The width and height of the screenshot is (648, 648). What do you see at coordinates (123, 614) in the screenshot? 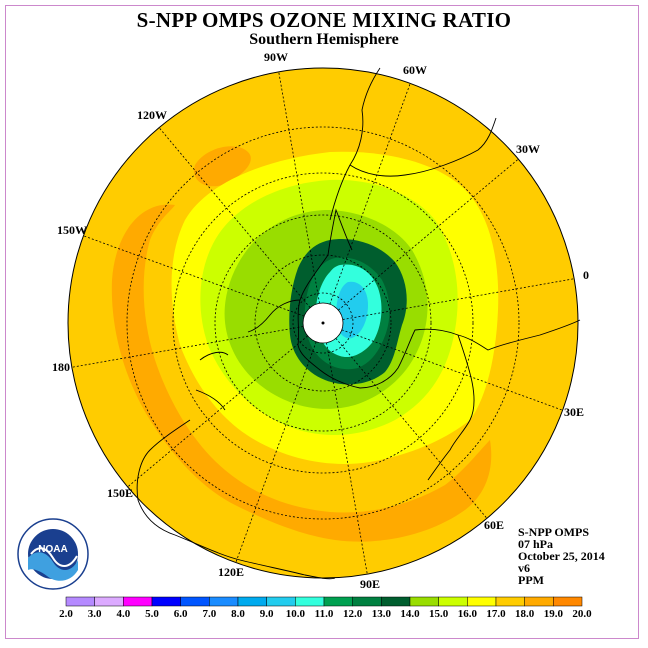
I see `colorbar-tick-label: 4.0` at bounding box center [123, 614].